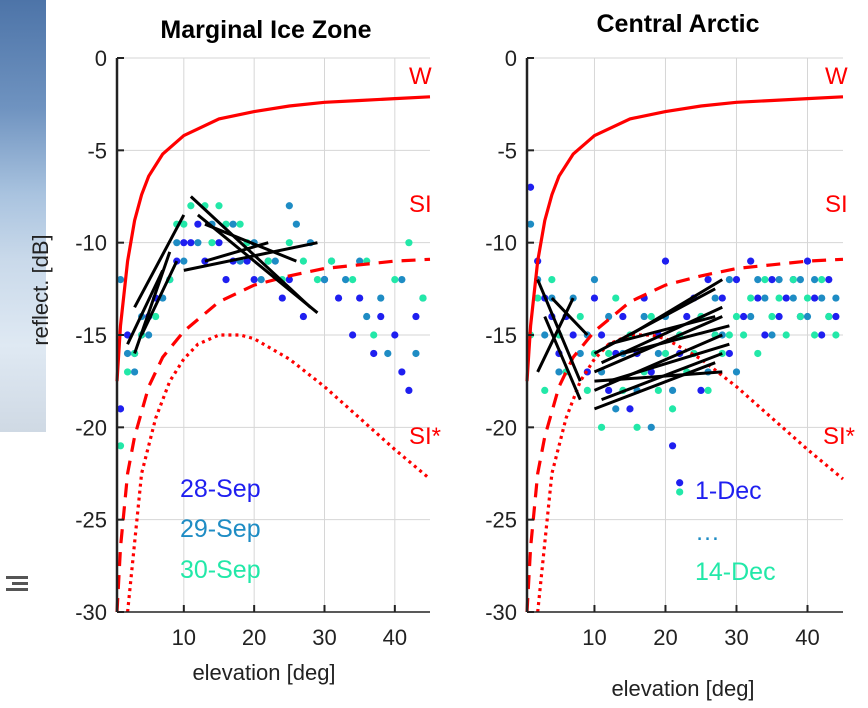  What do you see at coordinates (735, 572) in the screenshot?
I see `panel-2-legend-3: 14-Dec` at bounding box center [735, 572].